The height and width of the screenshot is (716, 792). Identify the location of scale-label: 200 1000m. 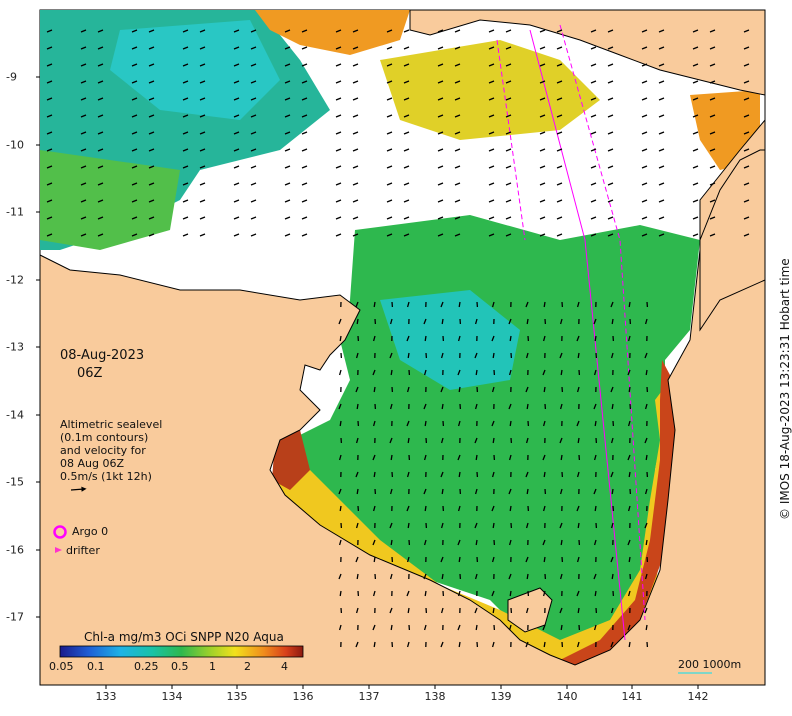
(710, 664).